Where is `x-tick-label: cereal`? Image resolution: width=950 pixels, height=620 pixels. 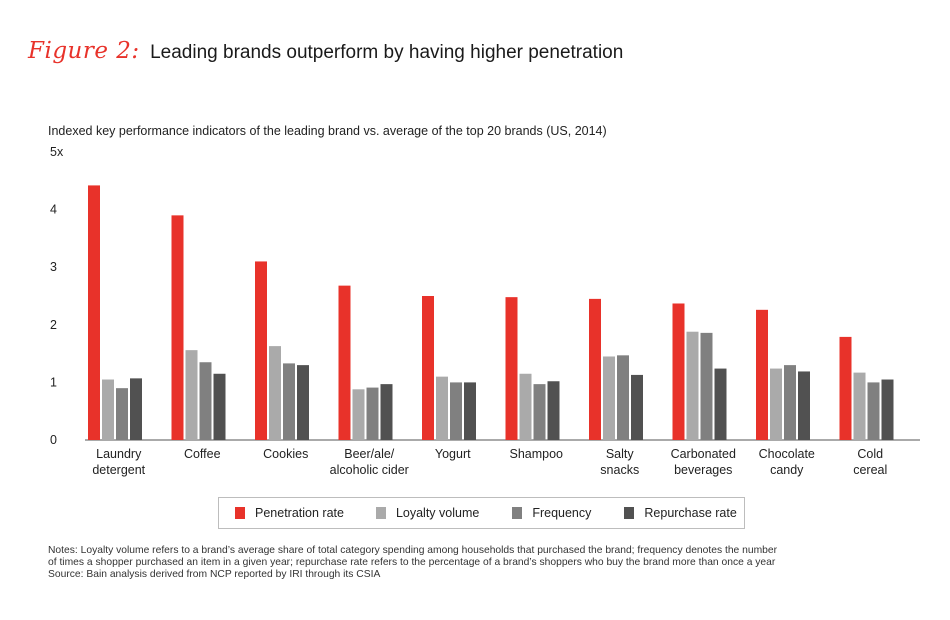 x-tick-label: cereal is located at coordinates (870, 470).